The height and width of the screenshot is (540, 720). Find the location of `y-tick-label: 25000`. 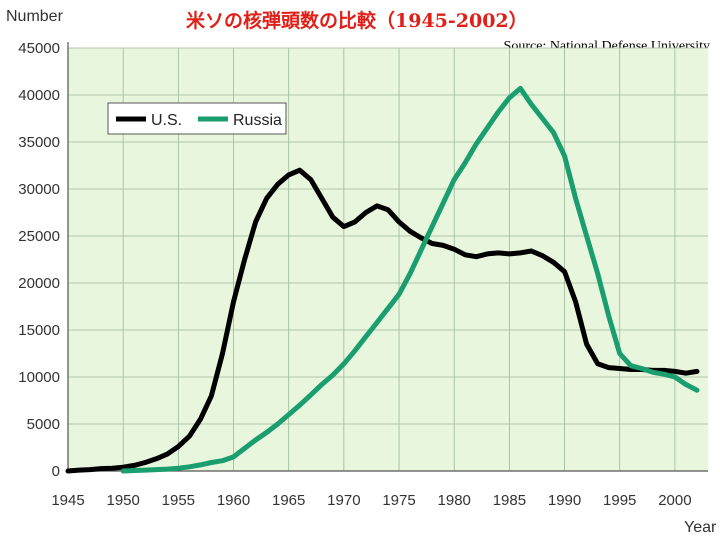

y-tick-label: 25000 is located at coordinates (39, 236).